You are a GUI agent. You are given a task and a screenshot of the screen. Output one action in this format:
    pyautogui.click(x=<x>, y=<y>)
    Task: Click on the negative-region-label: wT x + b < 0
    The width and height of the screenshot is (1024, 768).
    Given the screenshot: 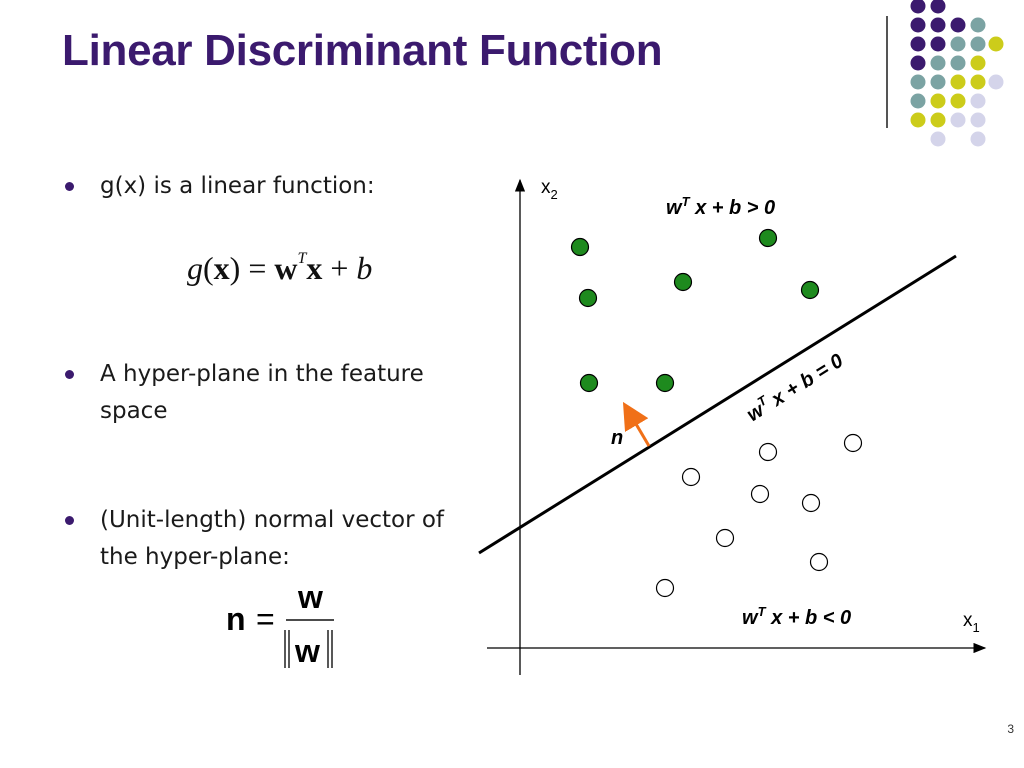 What is the action you would take?
    pyautogui.click(x=796, y=616)
    